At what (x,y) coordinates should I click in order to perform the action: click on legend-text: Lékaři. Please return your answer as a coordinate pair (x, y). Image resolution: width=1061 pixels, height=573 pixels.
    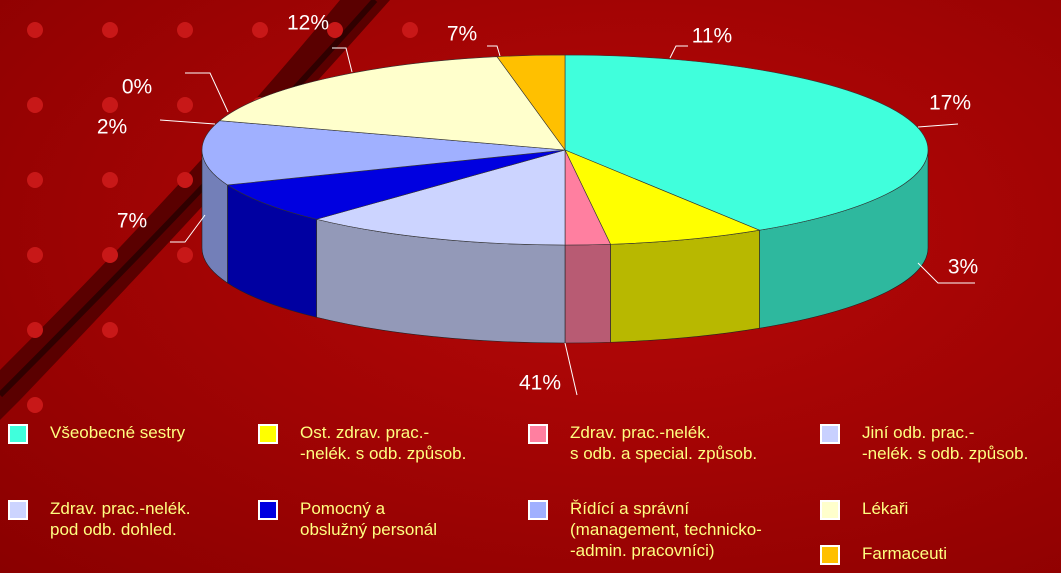
    Looking at the image, I should click on (885, 508).